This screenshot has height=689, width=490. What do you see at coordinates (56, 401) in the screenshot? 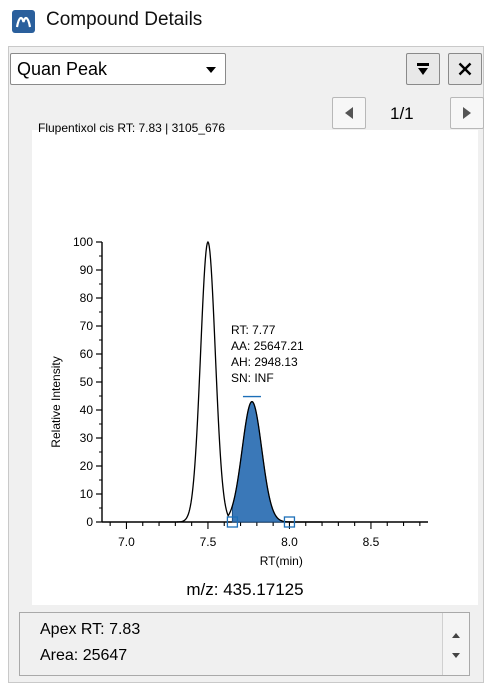
I see `y-axis-label: Relative Intensity` at bounding box center [56, 401].